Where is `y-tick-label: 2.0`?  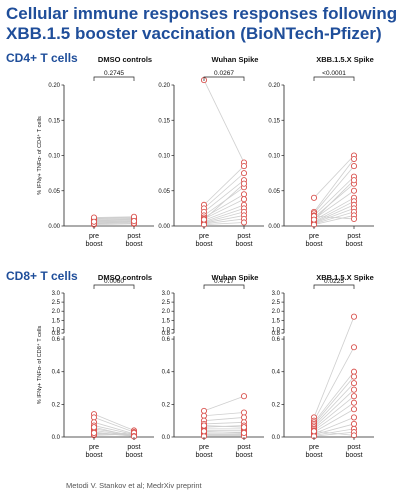
y-tick-label: 2.0 is located at coordinates (166, 312).